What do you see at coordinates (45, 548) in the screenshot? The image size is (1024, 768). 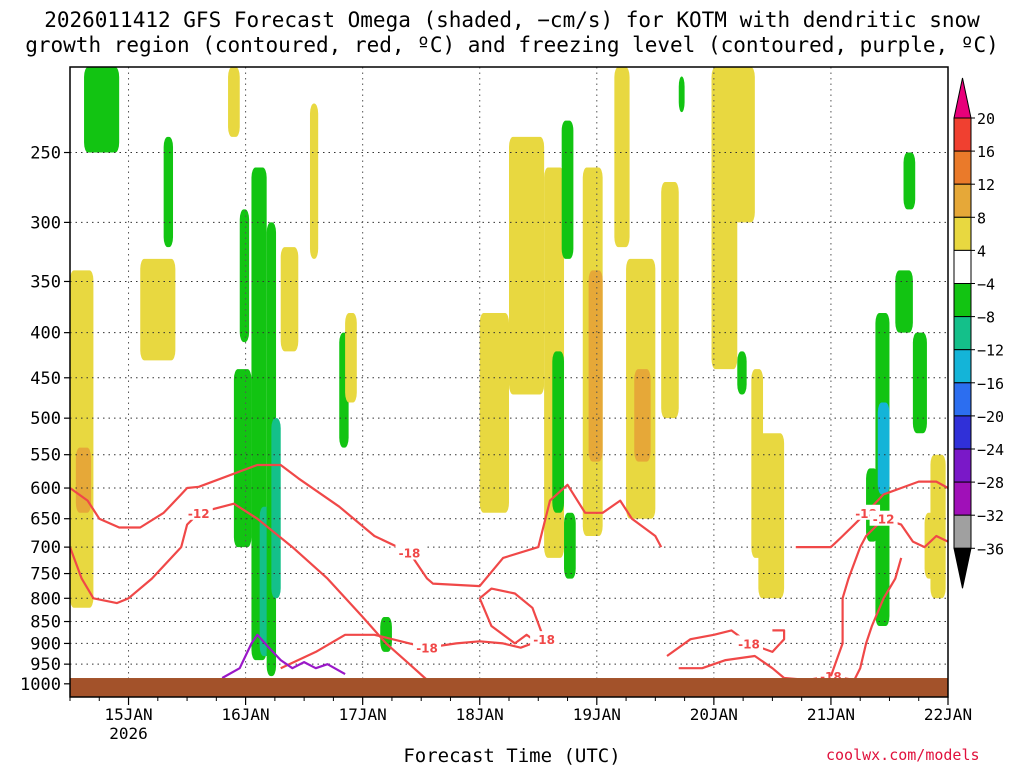 I see `y-tick-label: 700` at bounding box center [45, 548].